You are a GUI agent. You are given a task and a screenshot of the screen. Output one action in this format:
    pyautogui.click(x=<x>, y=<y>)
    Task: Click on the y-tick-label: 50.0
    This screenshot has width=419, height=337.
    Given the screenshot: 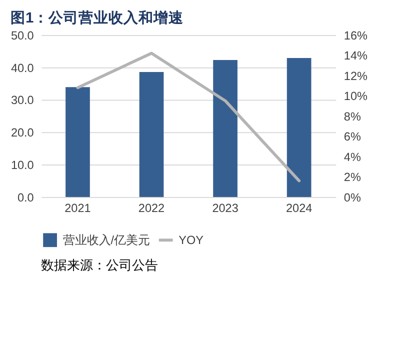 What is the action you would take?
    pyautogui.click(x=22, y=35)
    